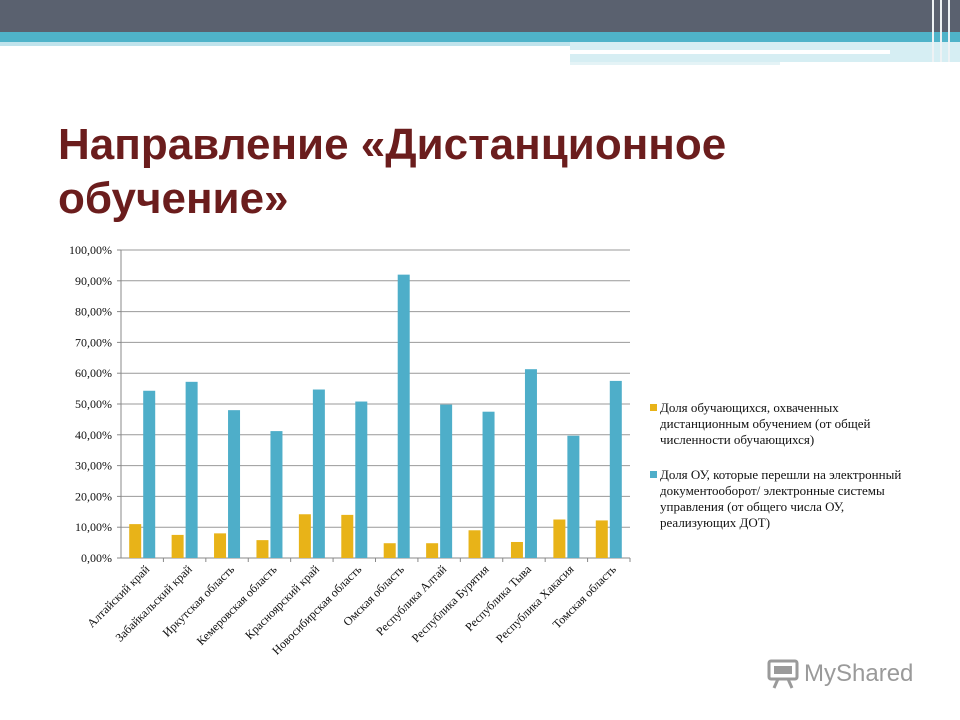 This screenshot has width=960, height=720. Describe the element at coordinates (93, 435) in the screenshot. I see `y-tick-label: 40,00%` at that location.